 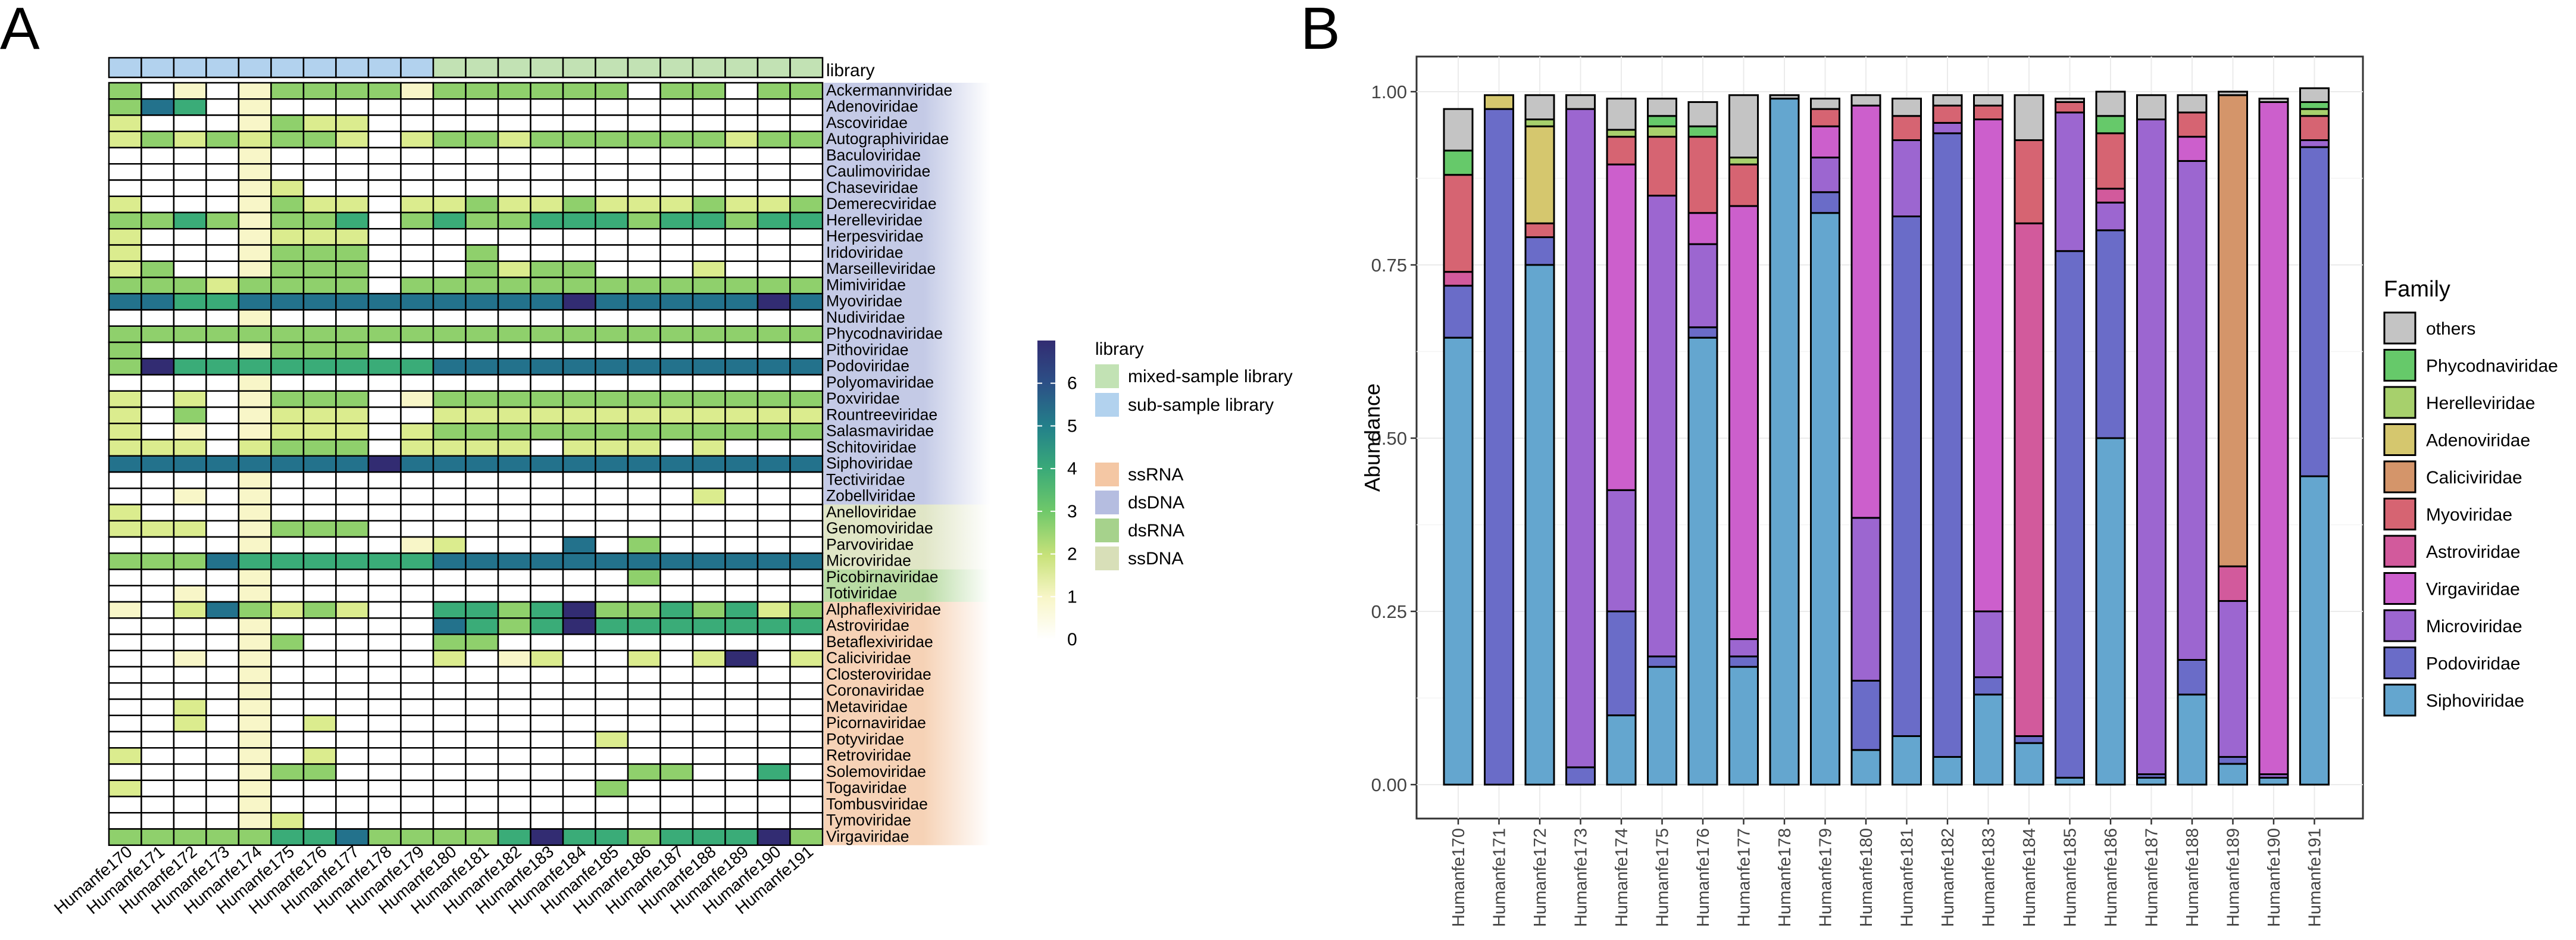 What do you see at coordinates (877, 804) in the screenshot?
I see `family-label: Tombusviridae` at bounding box center [877, 804].